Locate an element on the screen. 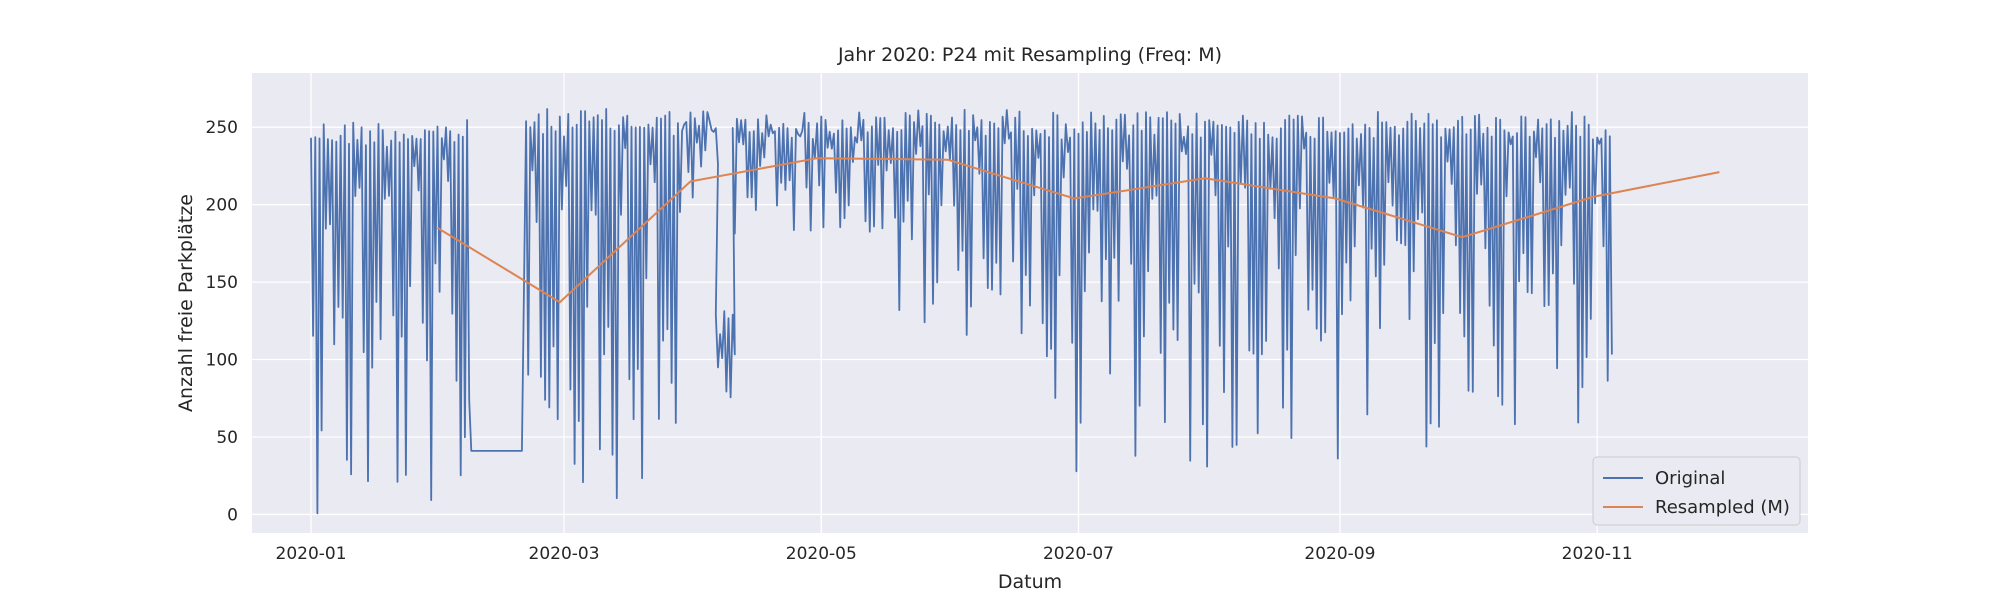  x-tick-label: 2020-09 is located at coordinates (1339, 554).